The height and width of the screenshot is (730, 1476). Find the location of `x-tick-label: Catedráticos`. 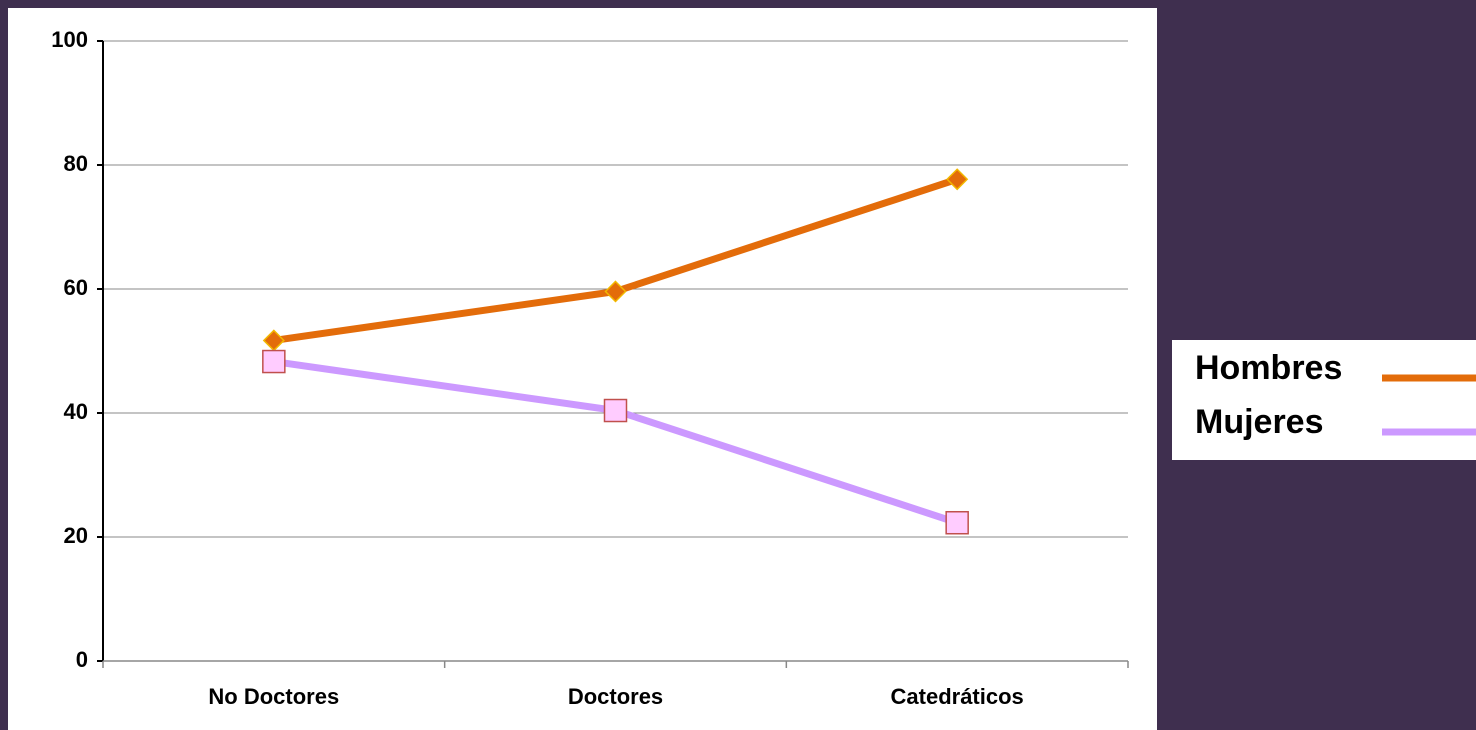

x-tick-label: Catedráticos is located at coordinates (957, 696).